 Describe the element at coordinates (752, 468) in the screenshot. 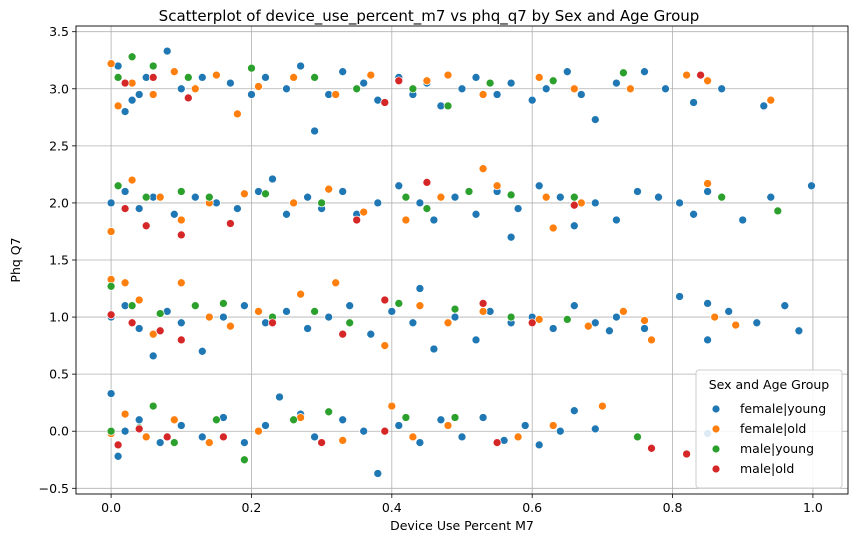

I see `legend-entry-male-old: male|old` at that location.